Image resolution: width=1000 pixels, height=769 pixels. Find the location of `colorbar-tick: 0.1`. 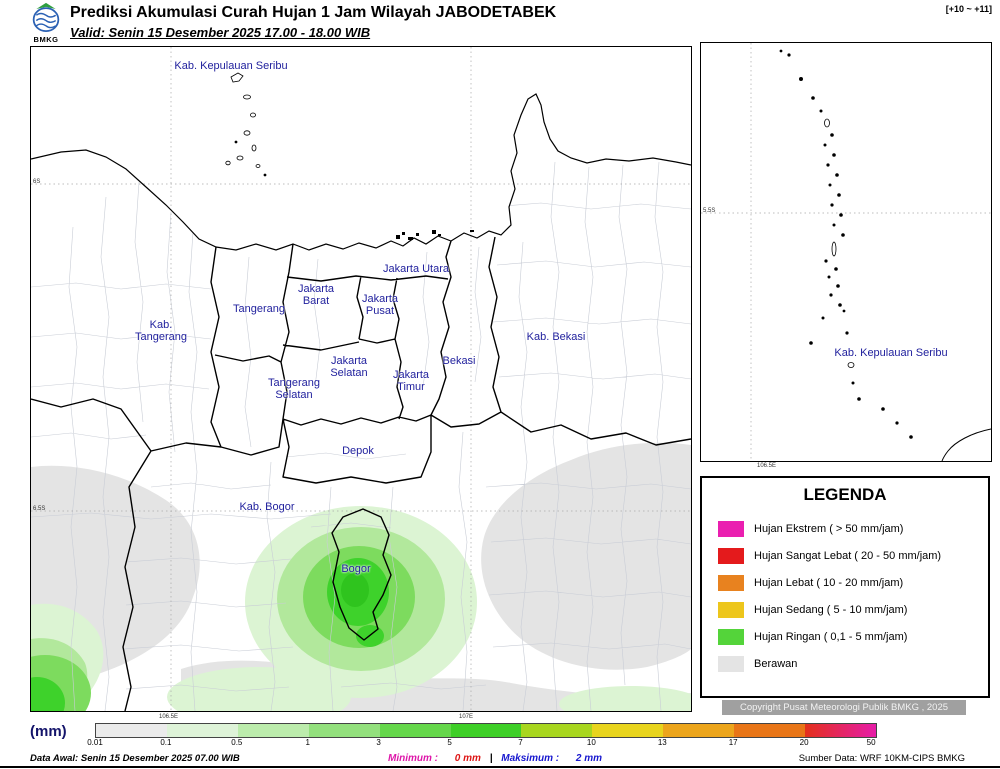

colorbar-tick: 0.1 is located at coordinates (166, 742).